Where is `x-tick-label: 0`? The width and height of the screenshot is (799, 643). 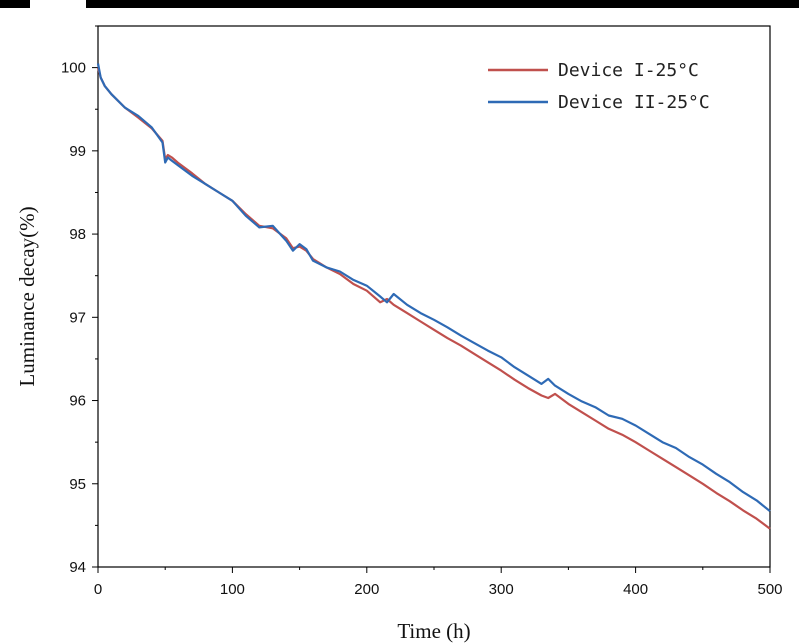
x-tick-label: 0 is located at coordinates (98, 589).